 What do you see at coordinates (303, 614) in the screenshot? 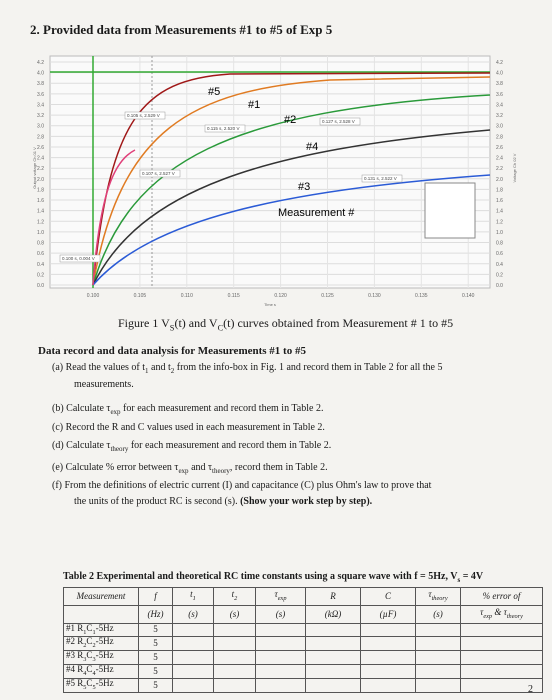
I see `table-row: (Hz) (s) (s) (s) (kΩ) (µF) (s) τexp & τtheory` at bounding box center [303, 614].